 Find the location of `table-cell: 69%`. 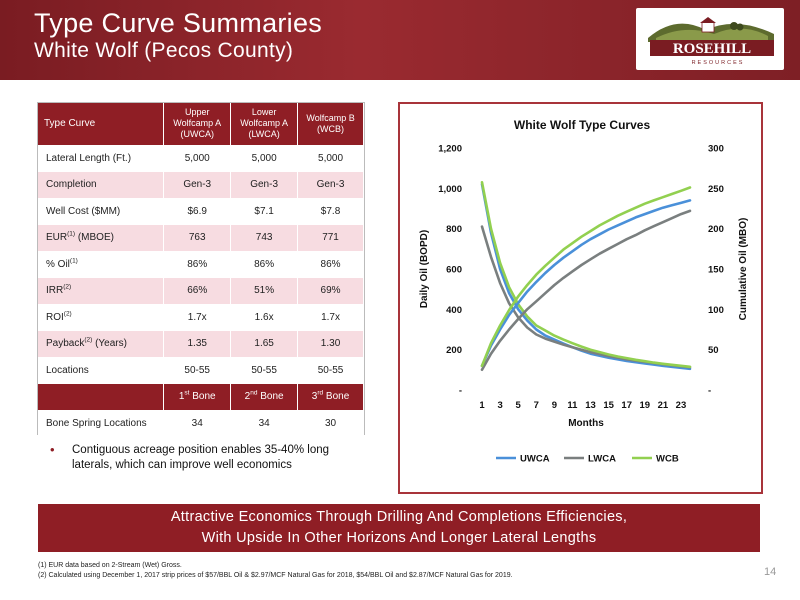

table-cell: 69% is located at coordinates (330, 291).